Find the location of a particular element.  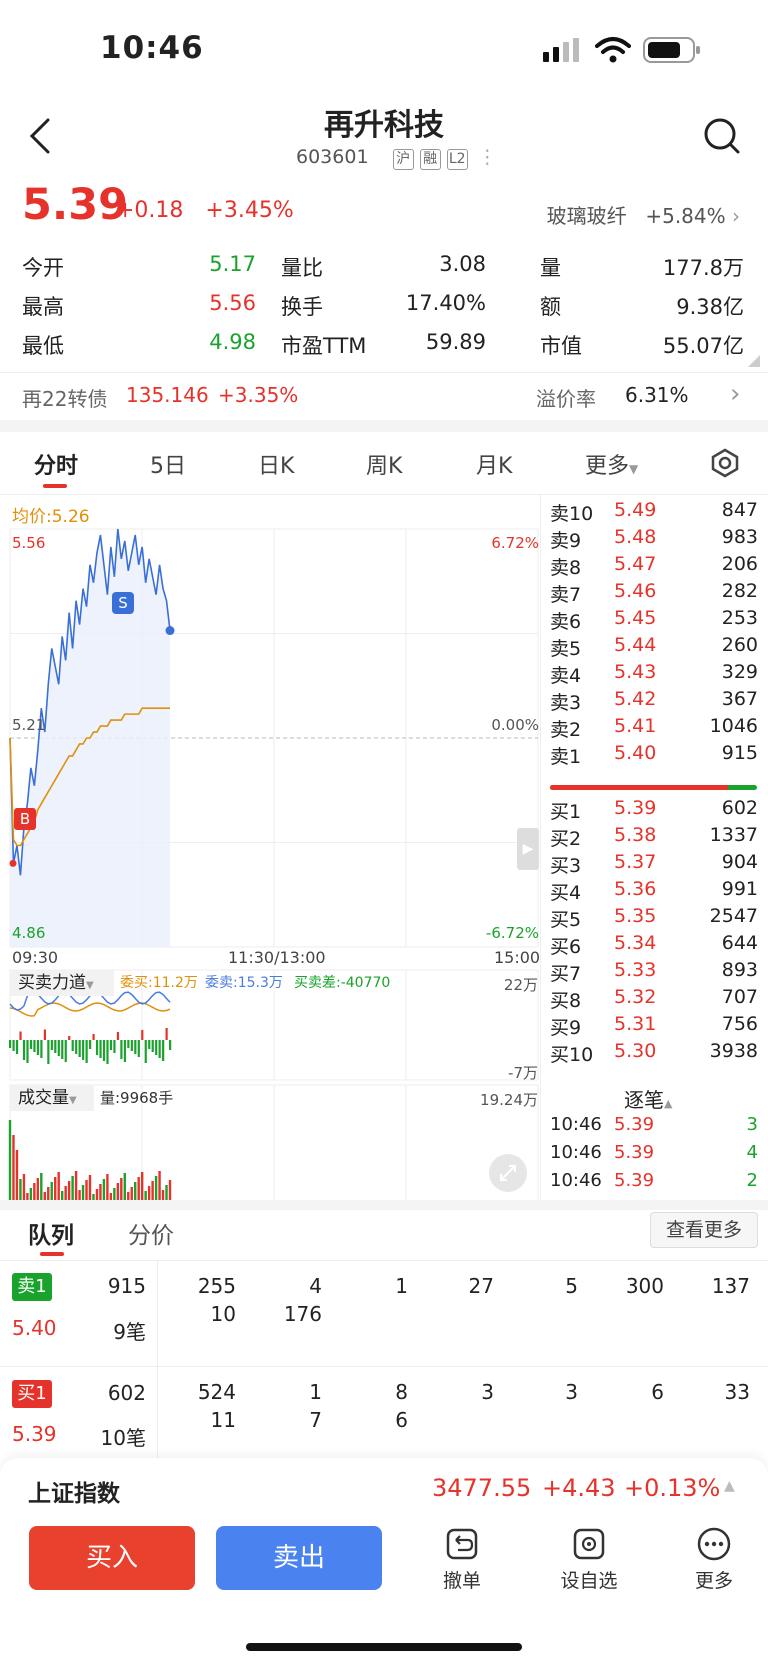

more-icon is located at coordinates (714, 1544).